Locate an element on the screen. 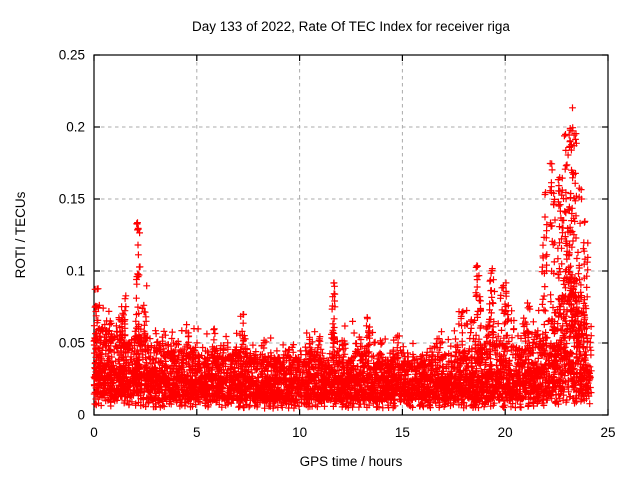 The height and width of the screenshot is (480, 640). x-tick-label: 25 is located at coordinates (607, 432).